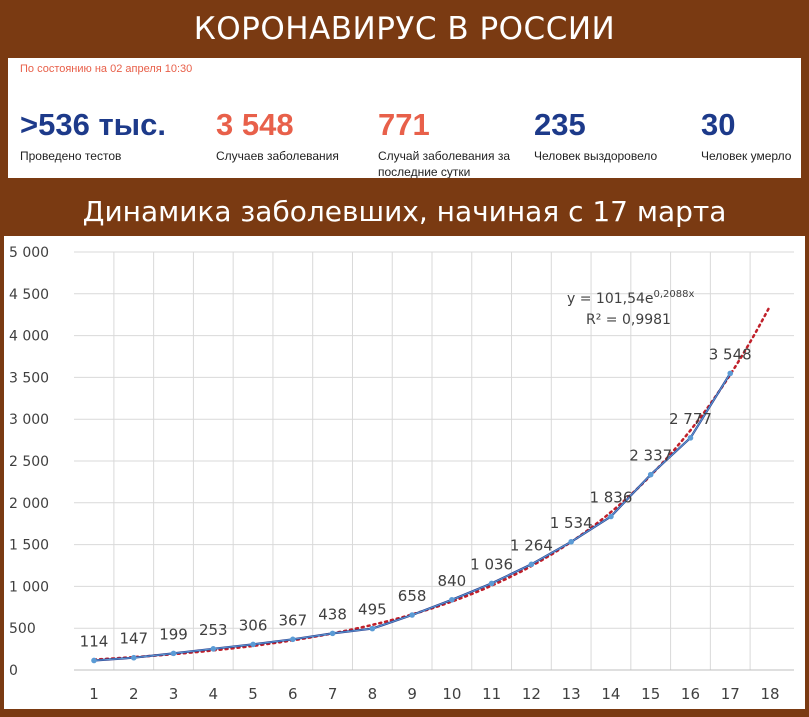  Describe the element at coordinates (29, 337) in the screenshot. I see `y-tick-label: 4 000` at that location.